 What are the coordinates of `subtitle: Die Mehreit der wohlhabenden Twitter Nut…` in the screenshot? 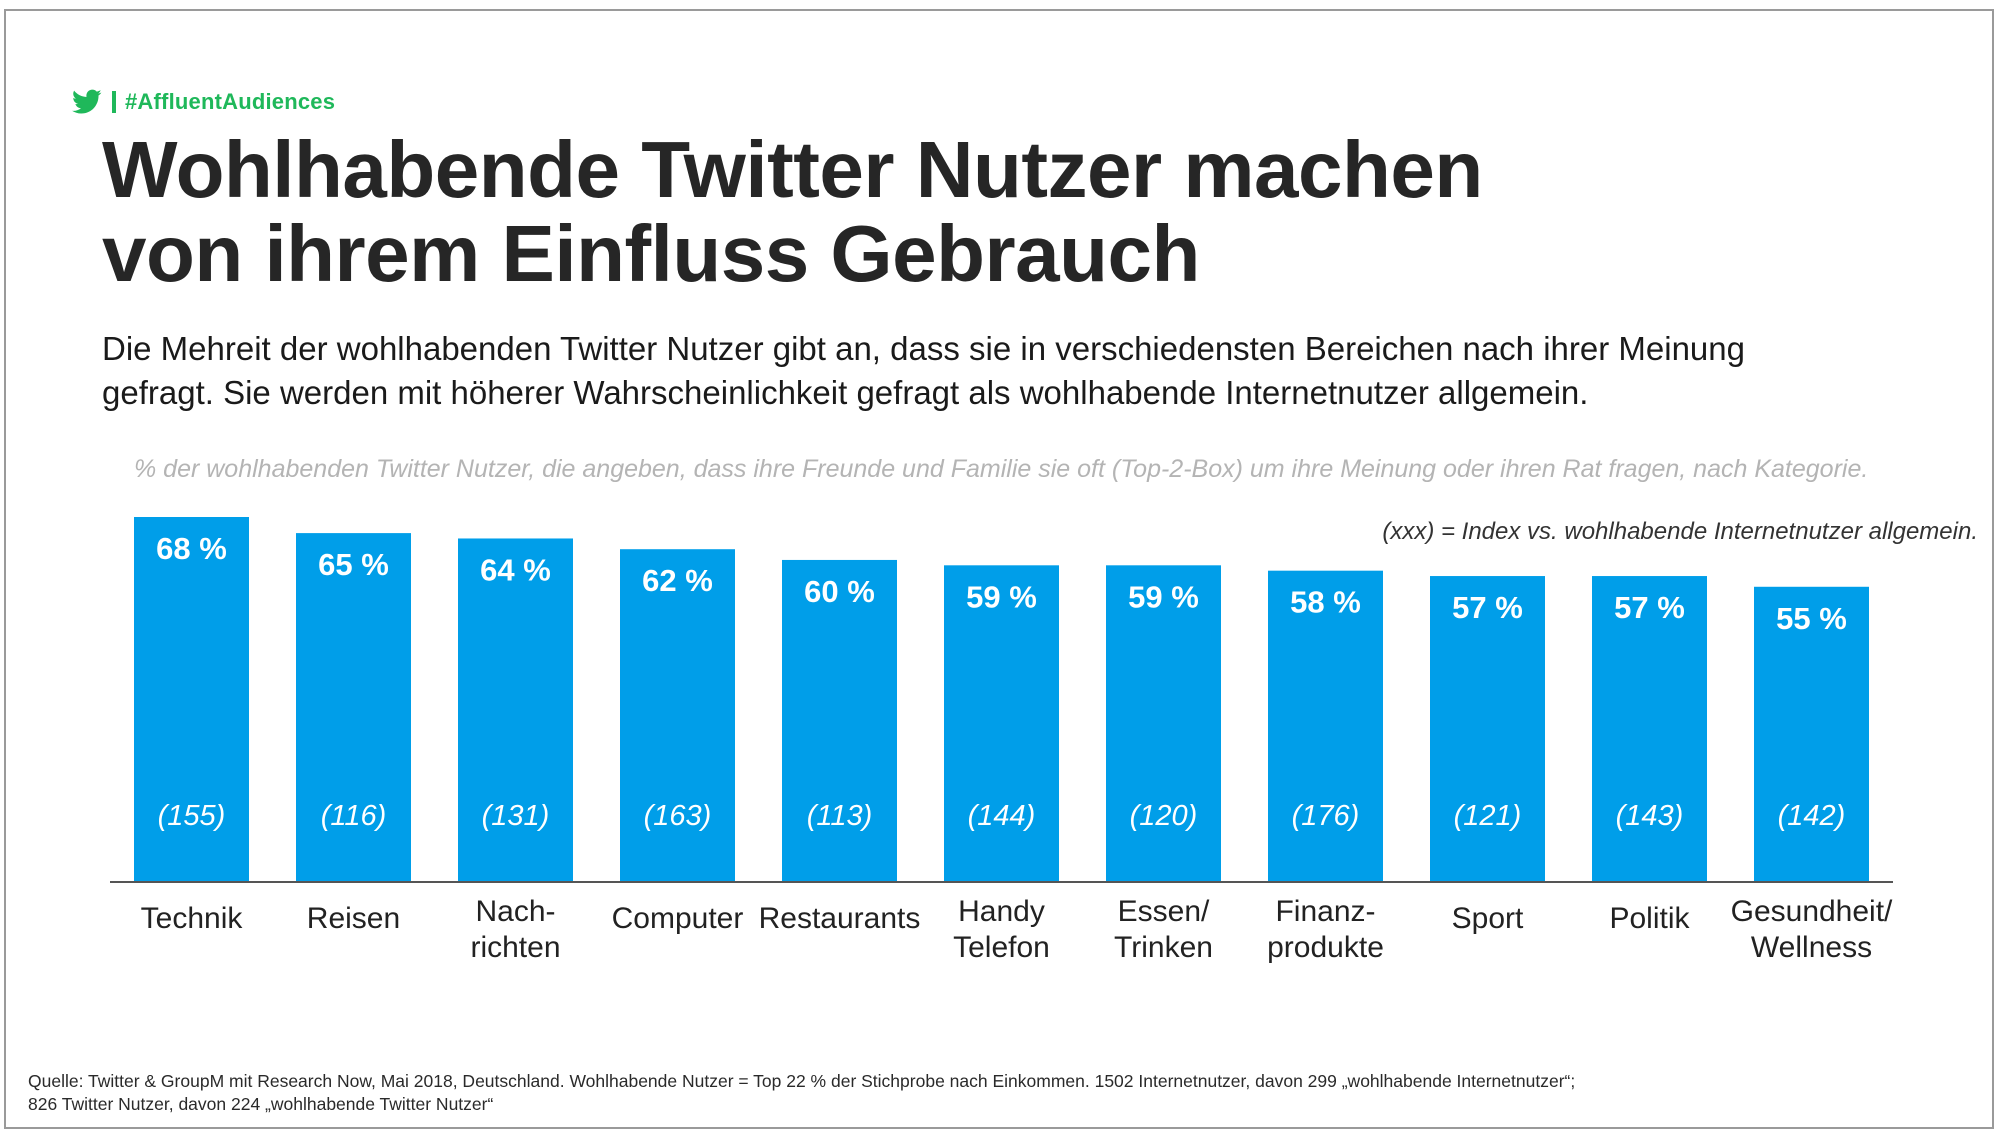 It's located at (1032, 371).